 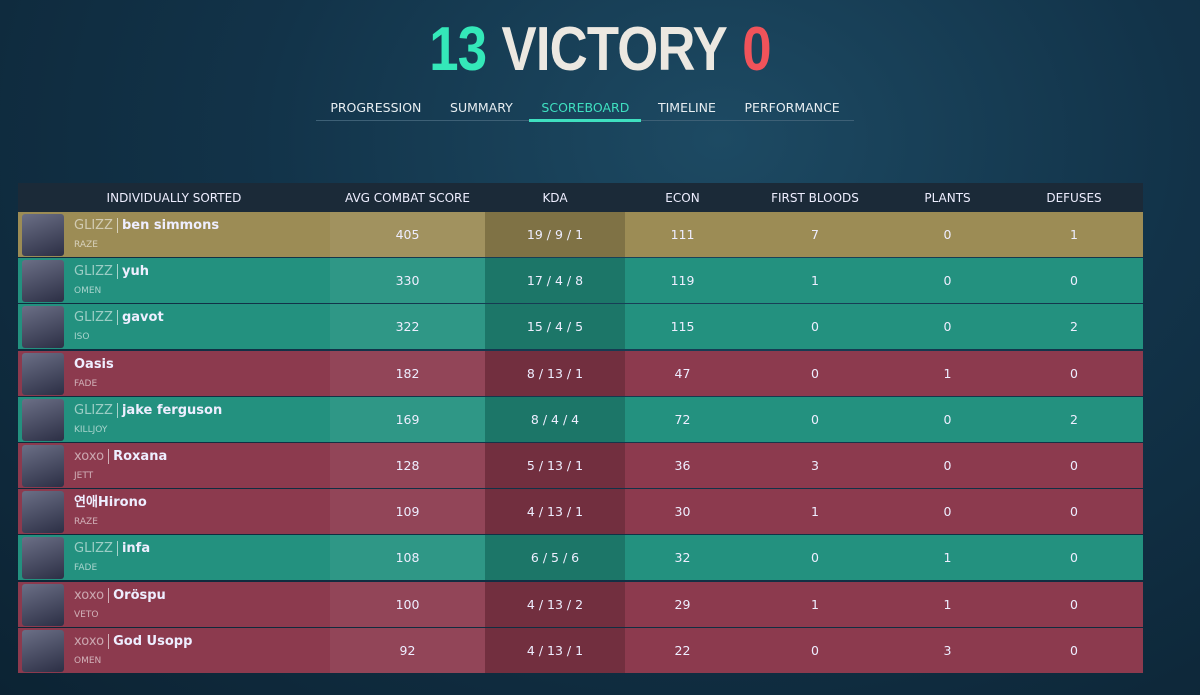 I want to click on name: Roxana, so click(x=140, y=456).